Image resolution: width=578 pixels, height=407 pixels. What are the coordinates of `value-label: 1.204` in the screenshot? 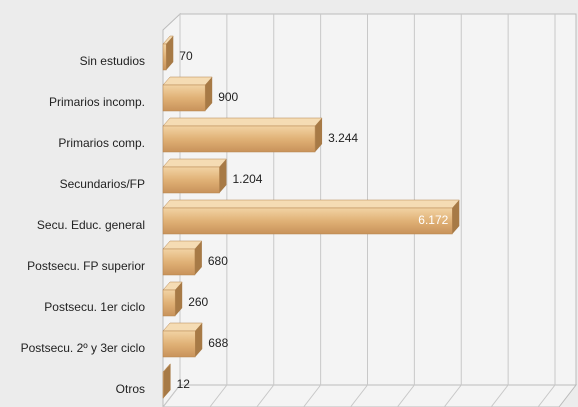 It's located at (247, 179).